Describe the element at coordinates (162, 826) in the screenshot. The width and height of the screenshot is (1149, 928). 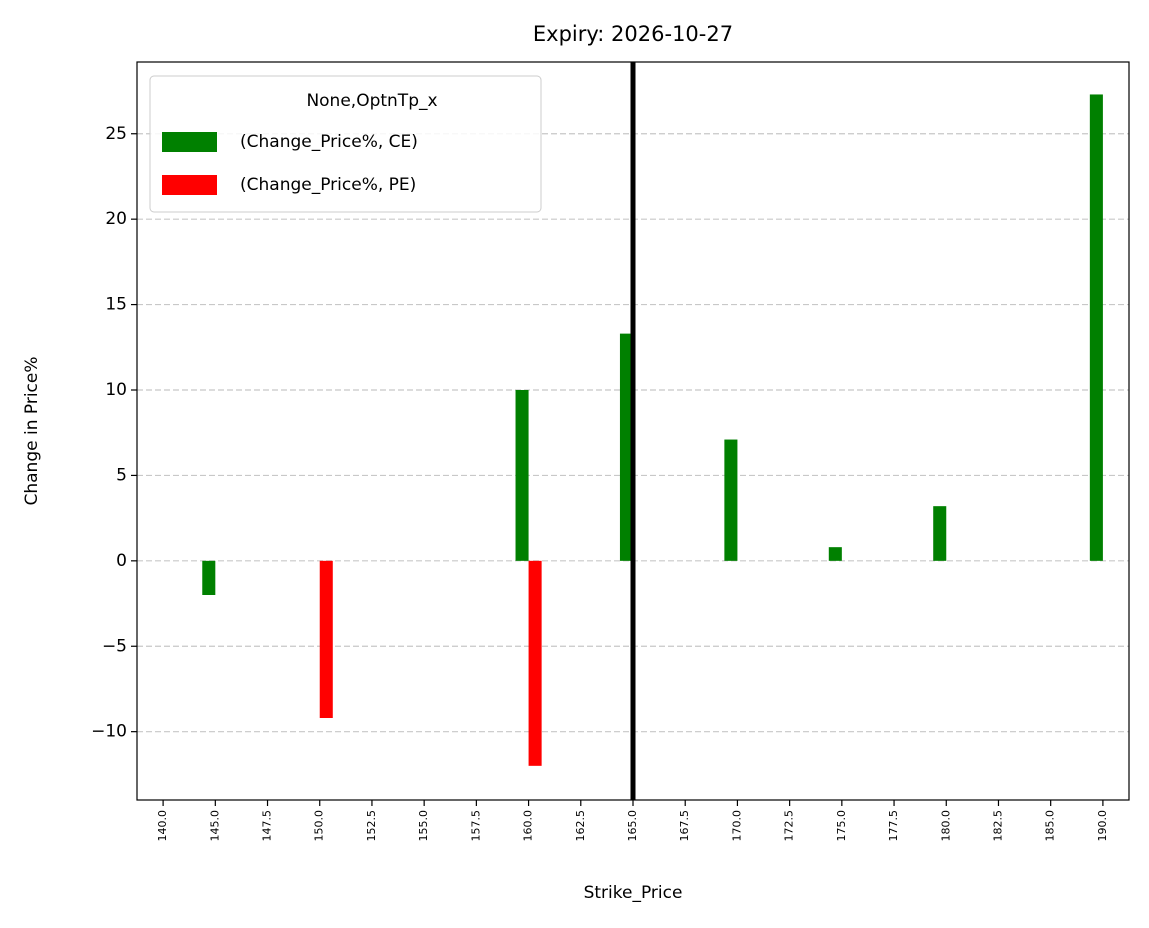
I see `x-tick-label: 140.0` at that location.